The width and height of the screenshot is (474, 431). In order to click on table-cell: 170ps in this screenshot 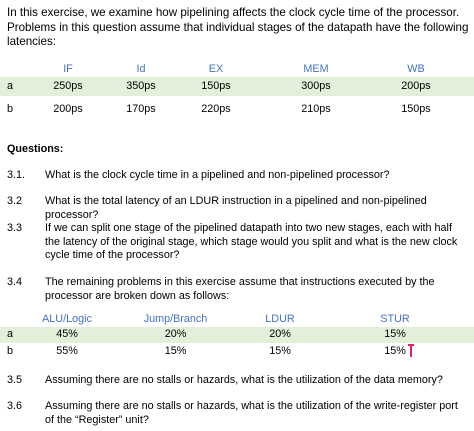, I will do `click(141, 109)`.